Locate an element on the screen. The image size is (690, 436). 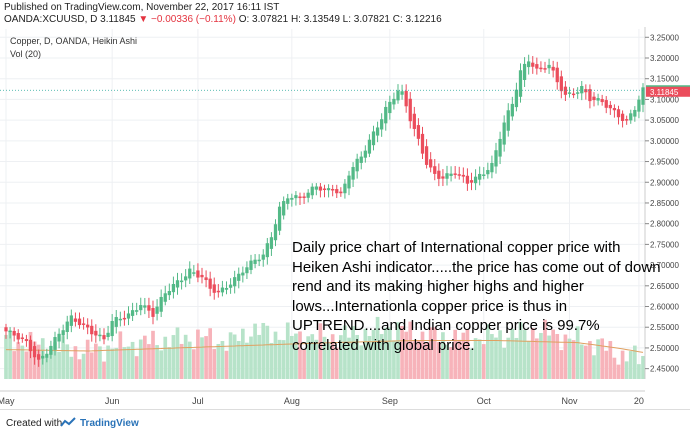
price-label-box is located at coordinates (668, 91).